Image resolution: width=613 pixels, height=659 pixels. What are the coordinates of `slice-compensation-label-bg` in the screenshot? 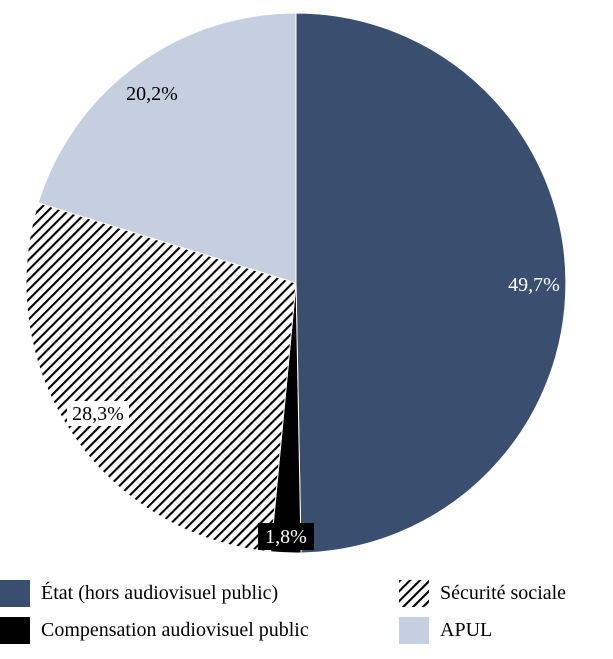 It's located at (286, 536).